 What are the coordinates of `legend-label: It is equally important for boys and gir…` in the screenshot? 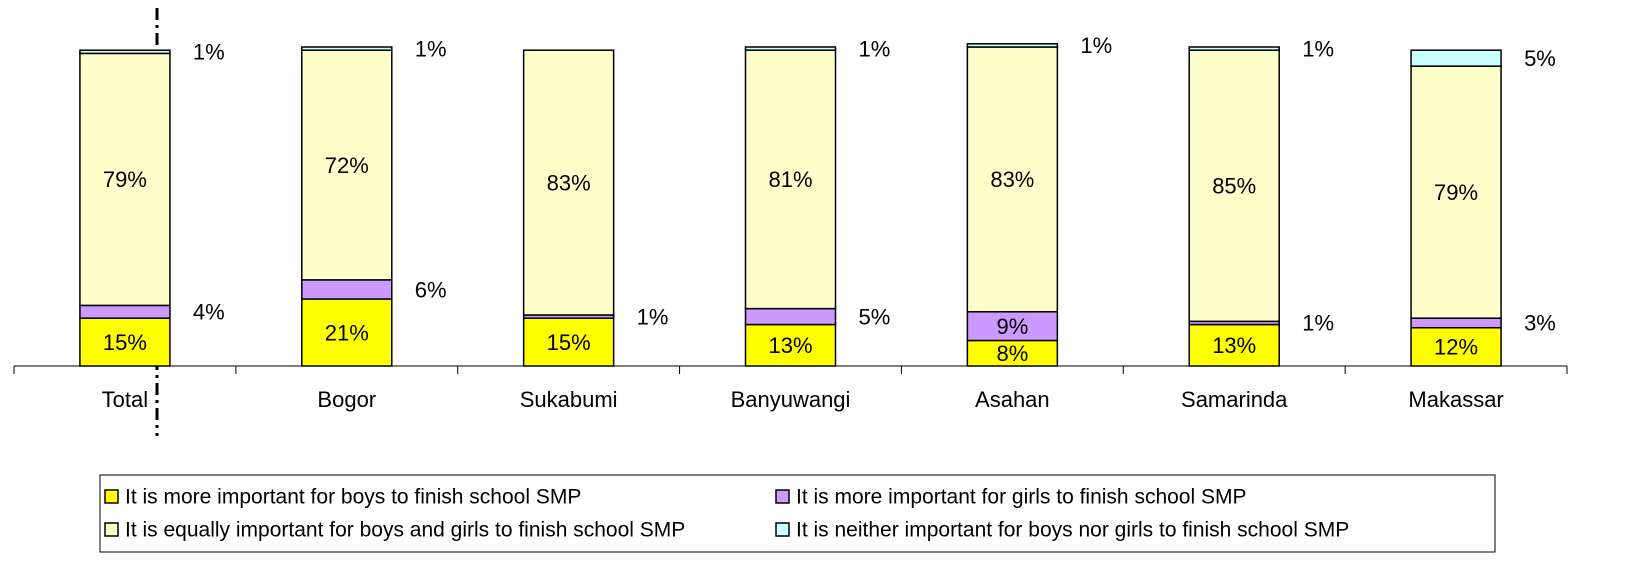 It's located at (405, 530).